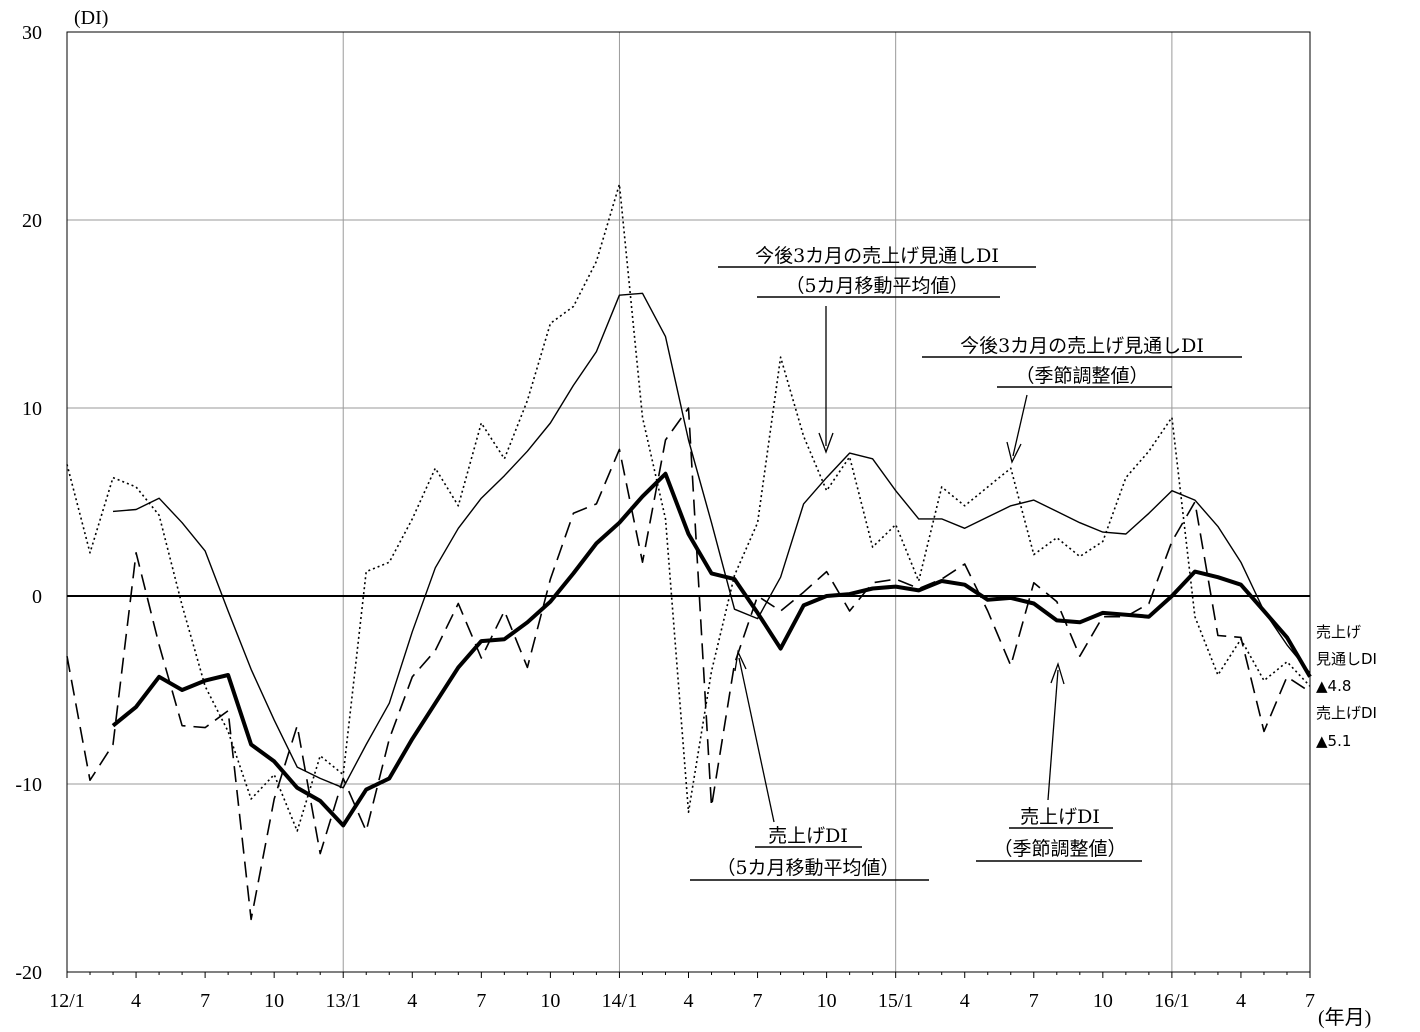 This screenshot has width=1420, height=1032. Describe the element at coordinates (1020, 425) in the screenshot. I see `outlook-seasonal-arrow` at that location.